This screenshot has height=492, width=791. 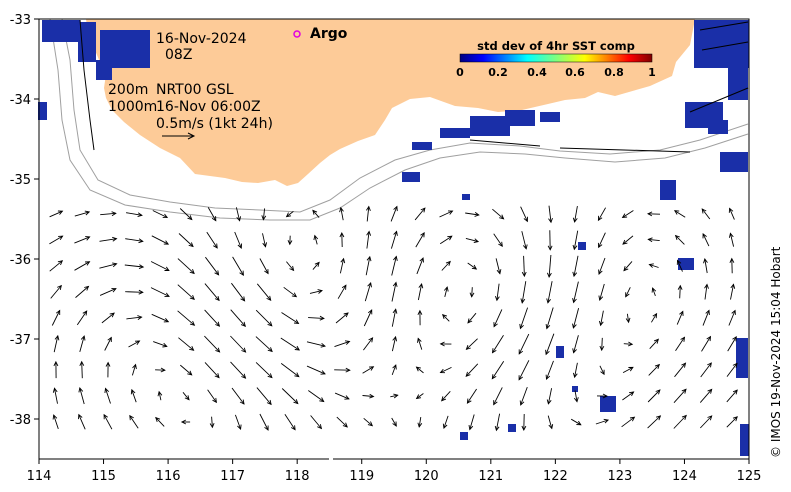 What do you see at coordinates (426, 476) in the screenshot?
I see `x-tick-label: 120` at bounding box center [426, 476].